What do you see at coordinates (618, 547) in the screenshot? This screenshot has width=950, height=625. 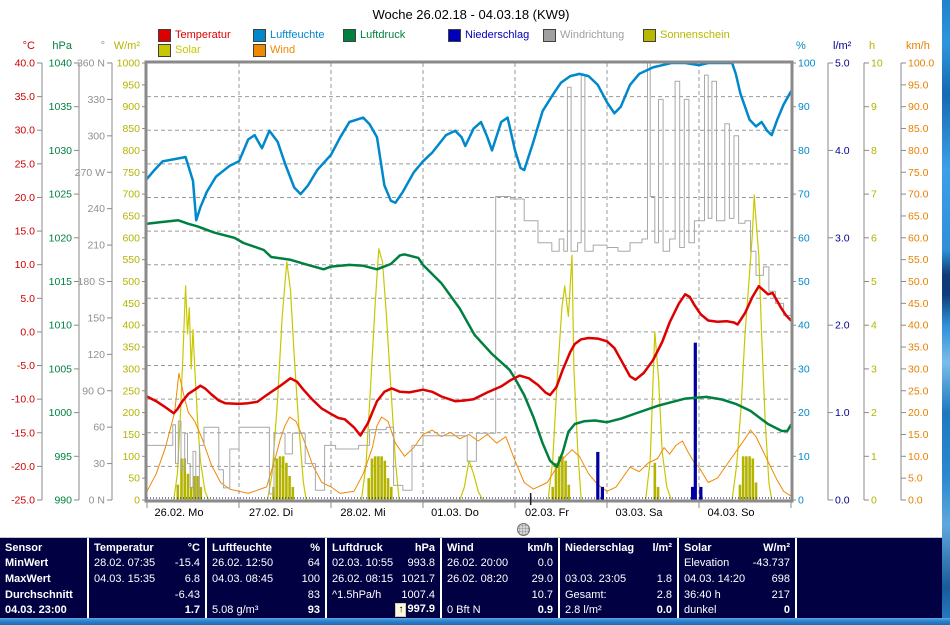 I see `column-header-niederschlag: Niederschlag l/m²` at bounding box center [618, 547].